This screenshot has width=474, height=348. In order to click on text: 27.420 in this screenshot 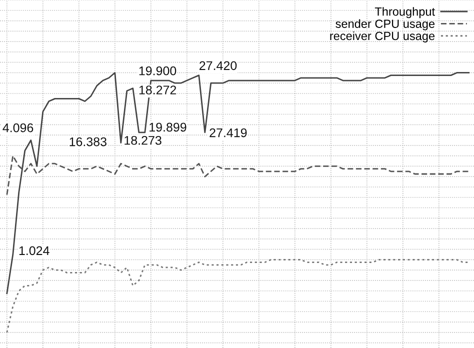, I will do `click(218, 65)`.